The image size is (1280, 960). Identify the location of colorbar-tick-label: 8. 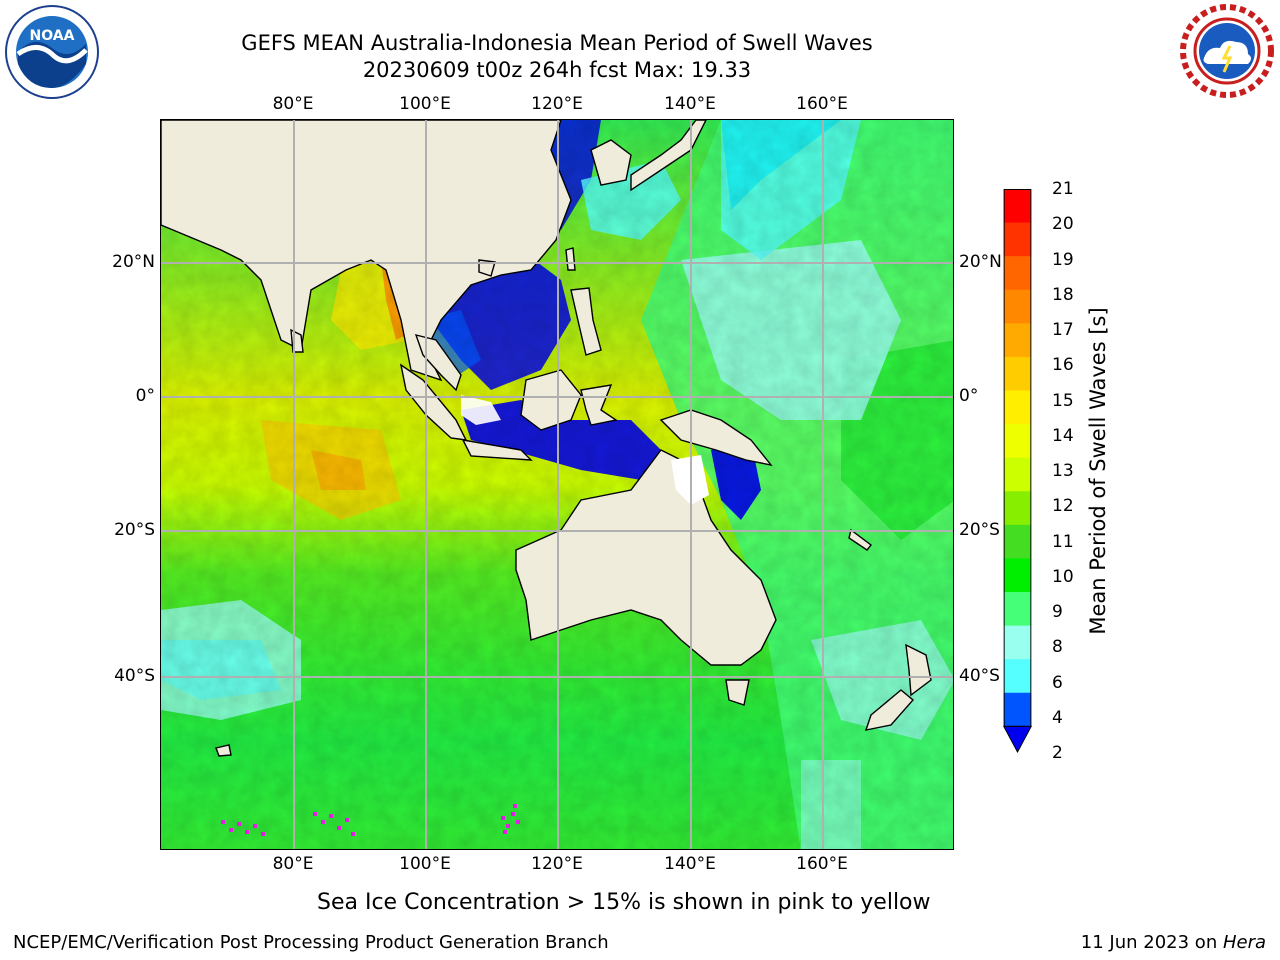
(1057, 647).